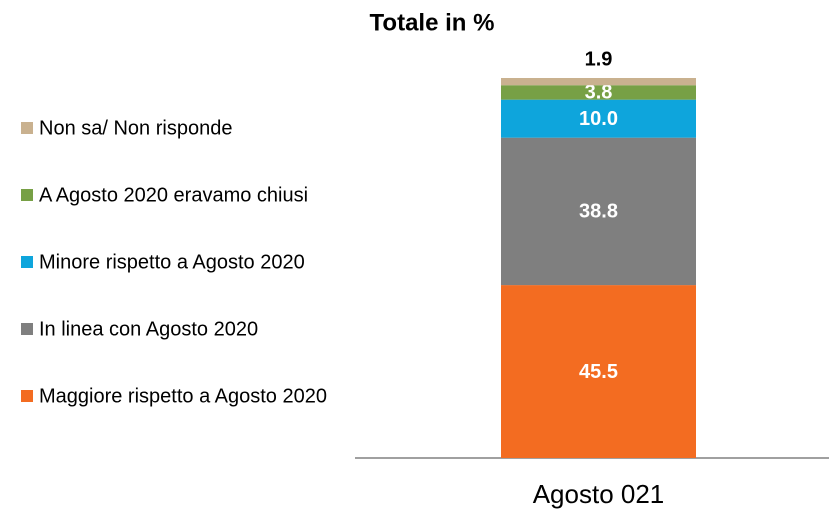  I want to click on data-label: 38.8, so click(598, 212).